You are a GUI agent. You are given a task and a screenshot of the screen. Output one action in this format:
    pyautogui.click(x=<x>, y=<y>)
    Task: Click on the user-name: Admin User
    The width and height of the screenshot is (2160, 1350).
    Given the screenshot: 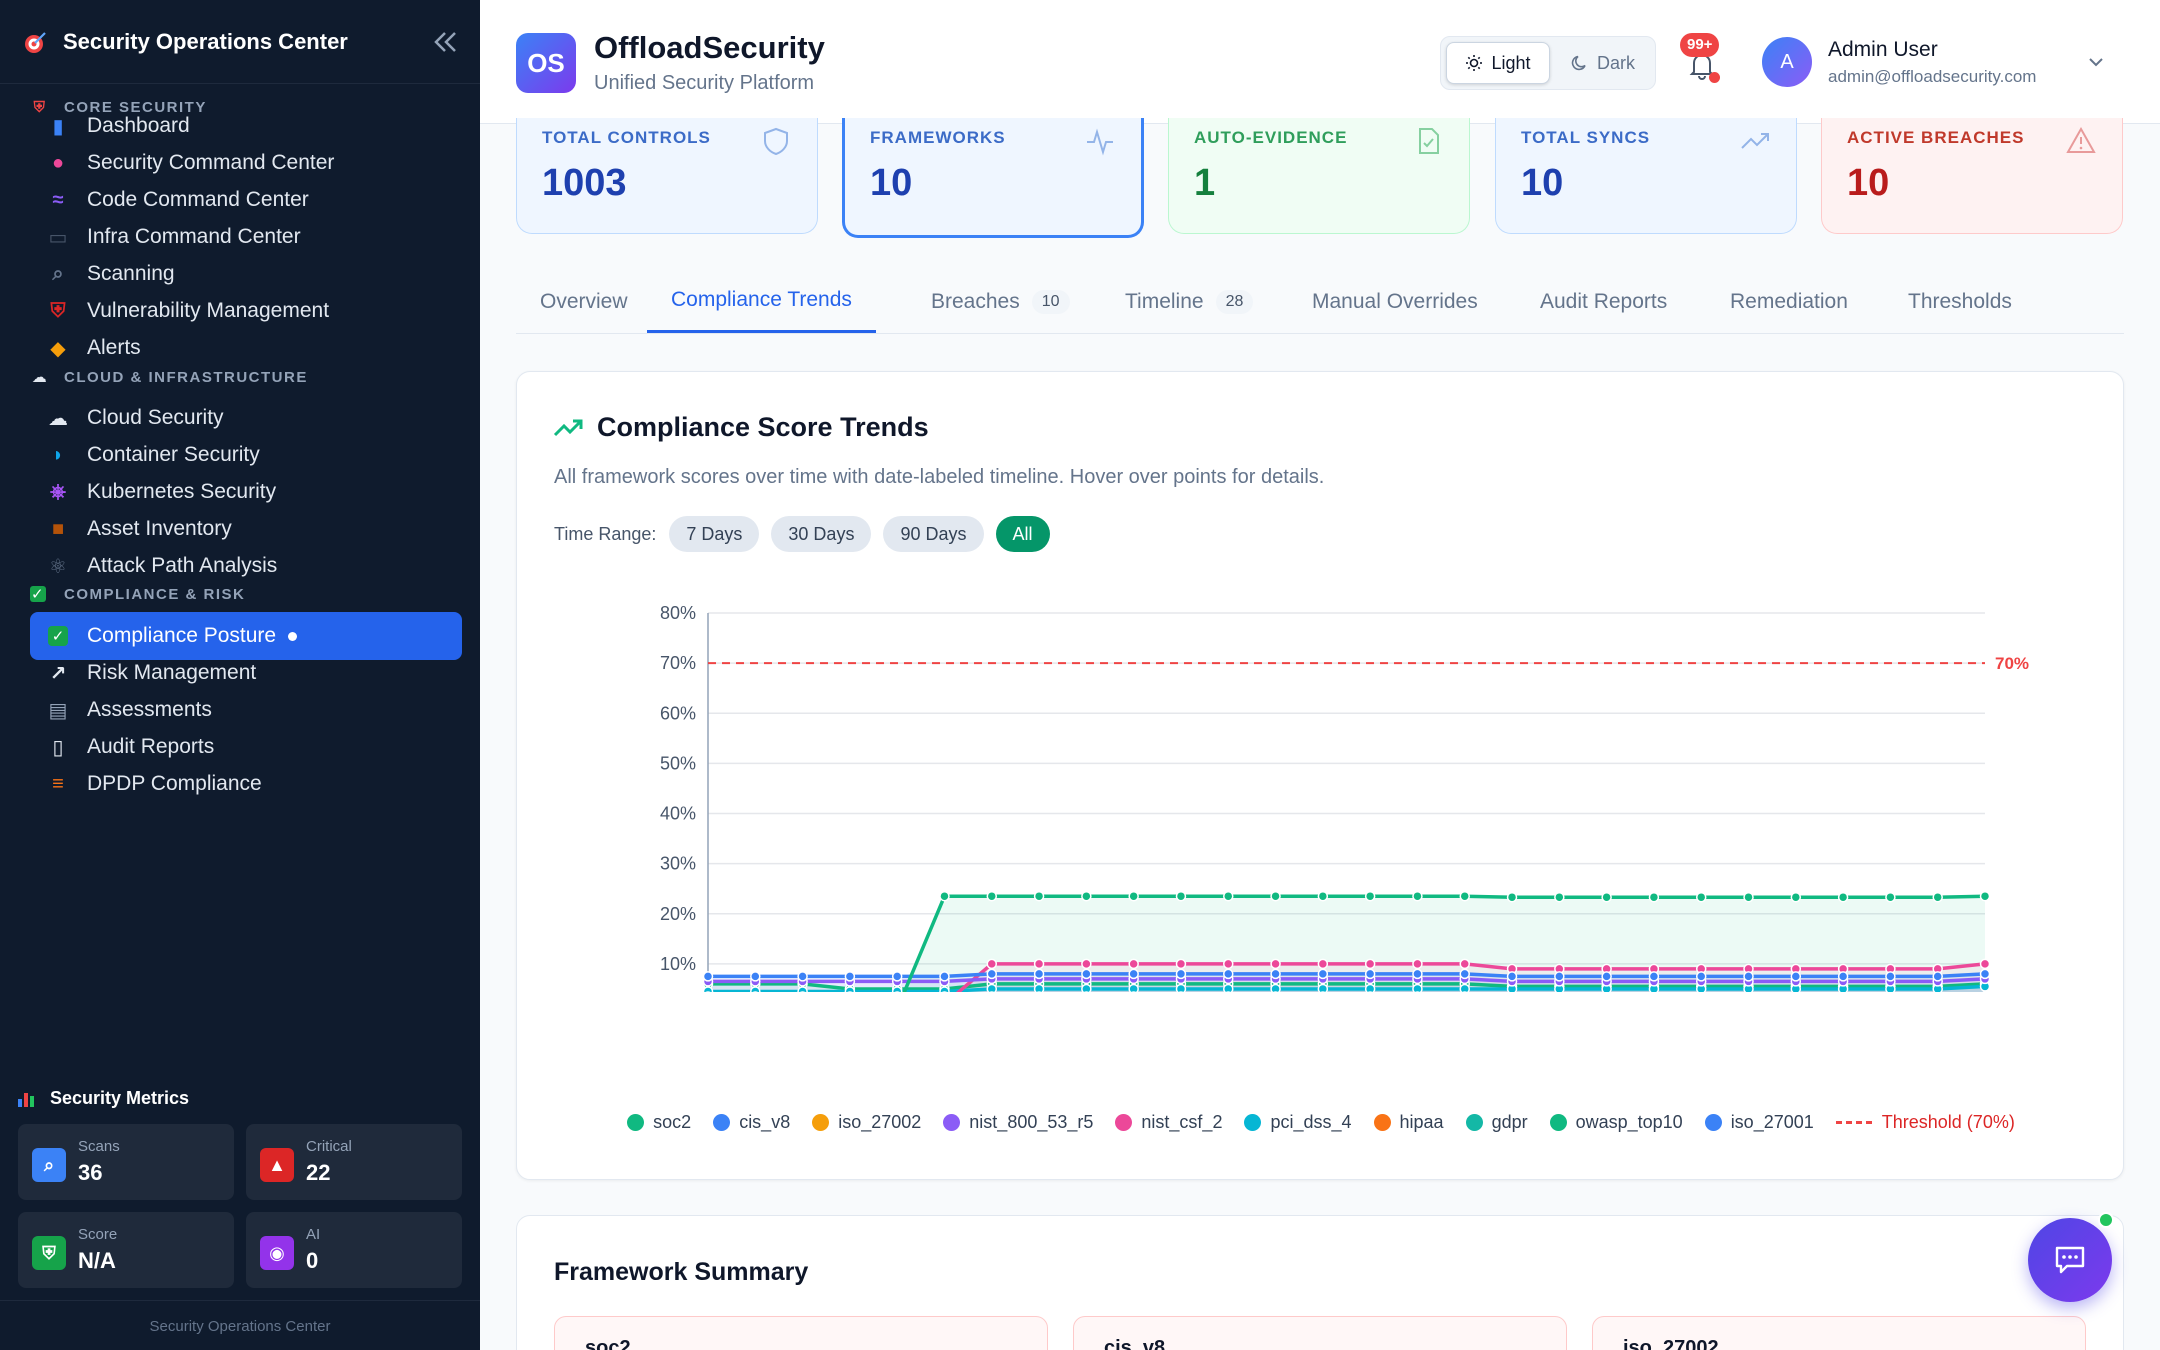 What is the action you would take?
    pyautogui.click(x=1883, y=49)
    